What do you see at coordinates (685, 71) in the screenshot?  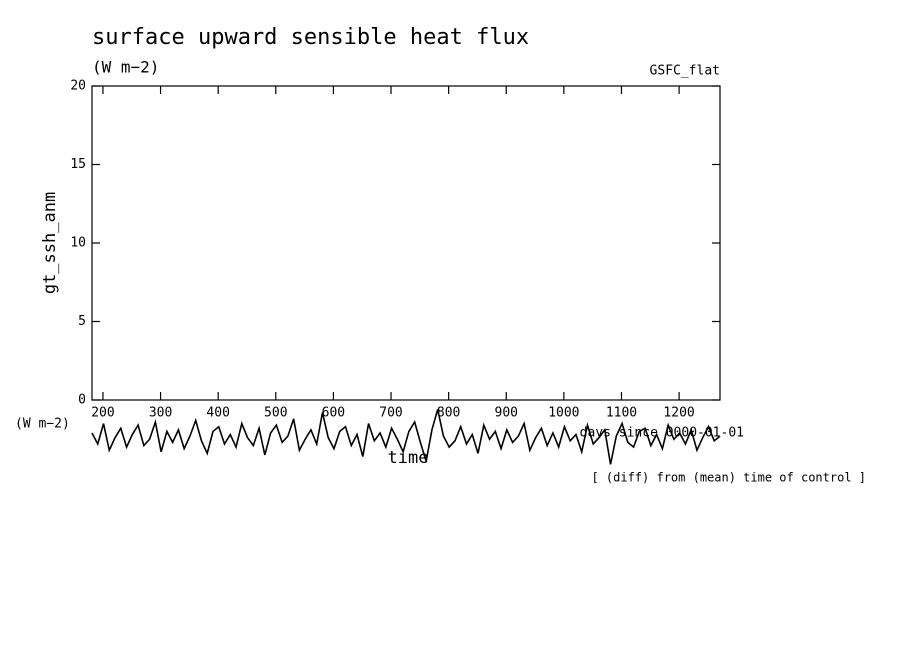 I see `source-label: GSFC_flat` at bounding box center [685, 71].